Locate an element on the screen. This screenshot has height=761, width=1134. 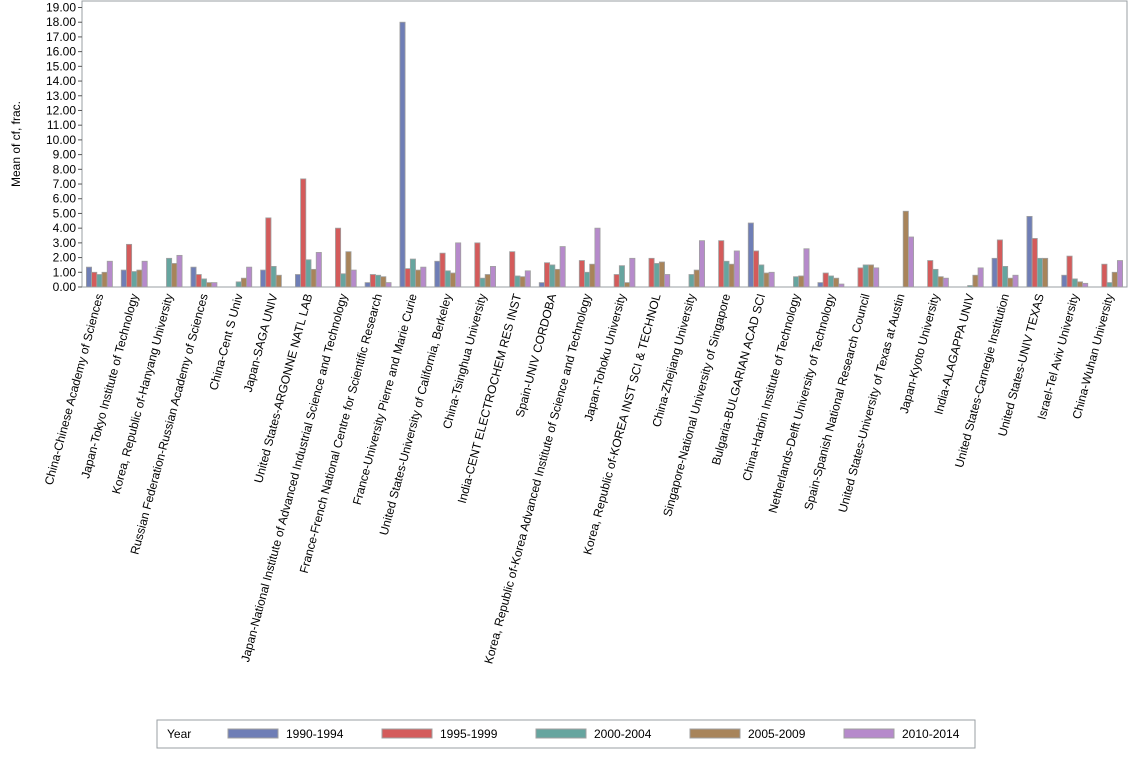
y-tick-label: 10.00 is located at coordinates (61, 140).